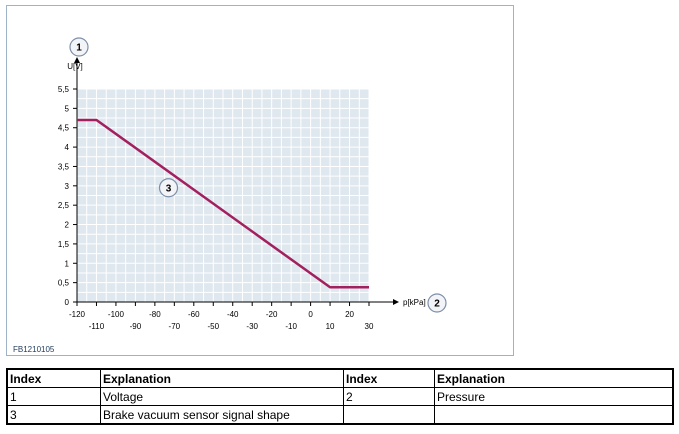  What do you see at coordinates (34, 349) in the screenshot?
I see `figure-id: FB1210105` at bounding box center [34, 349].